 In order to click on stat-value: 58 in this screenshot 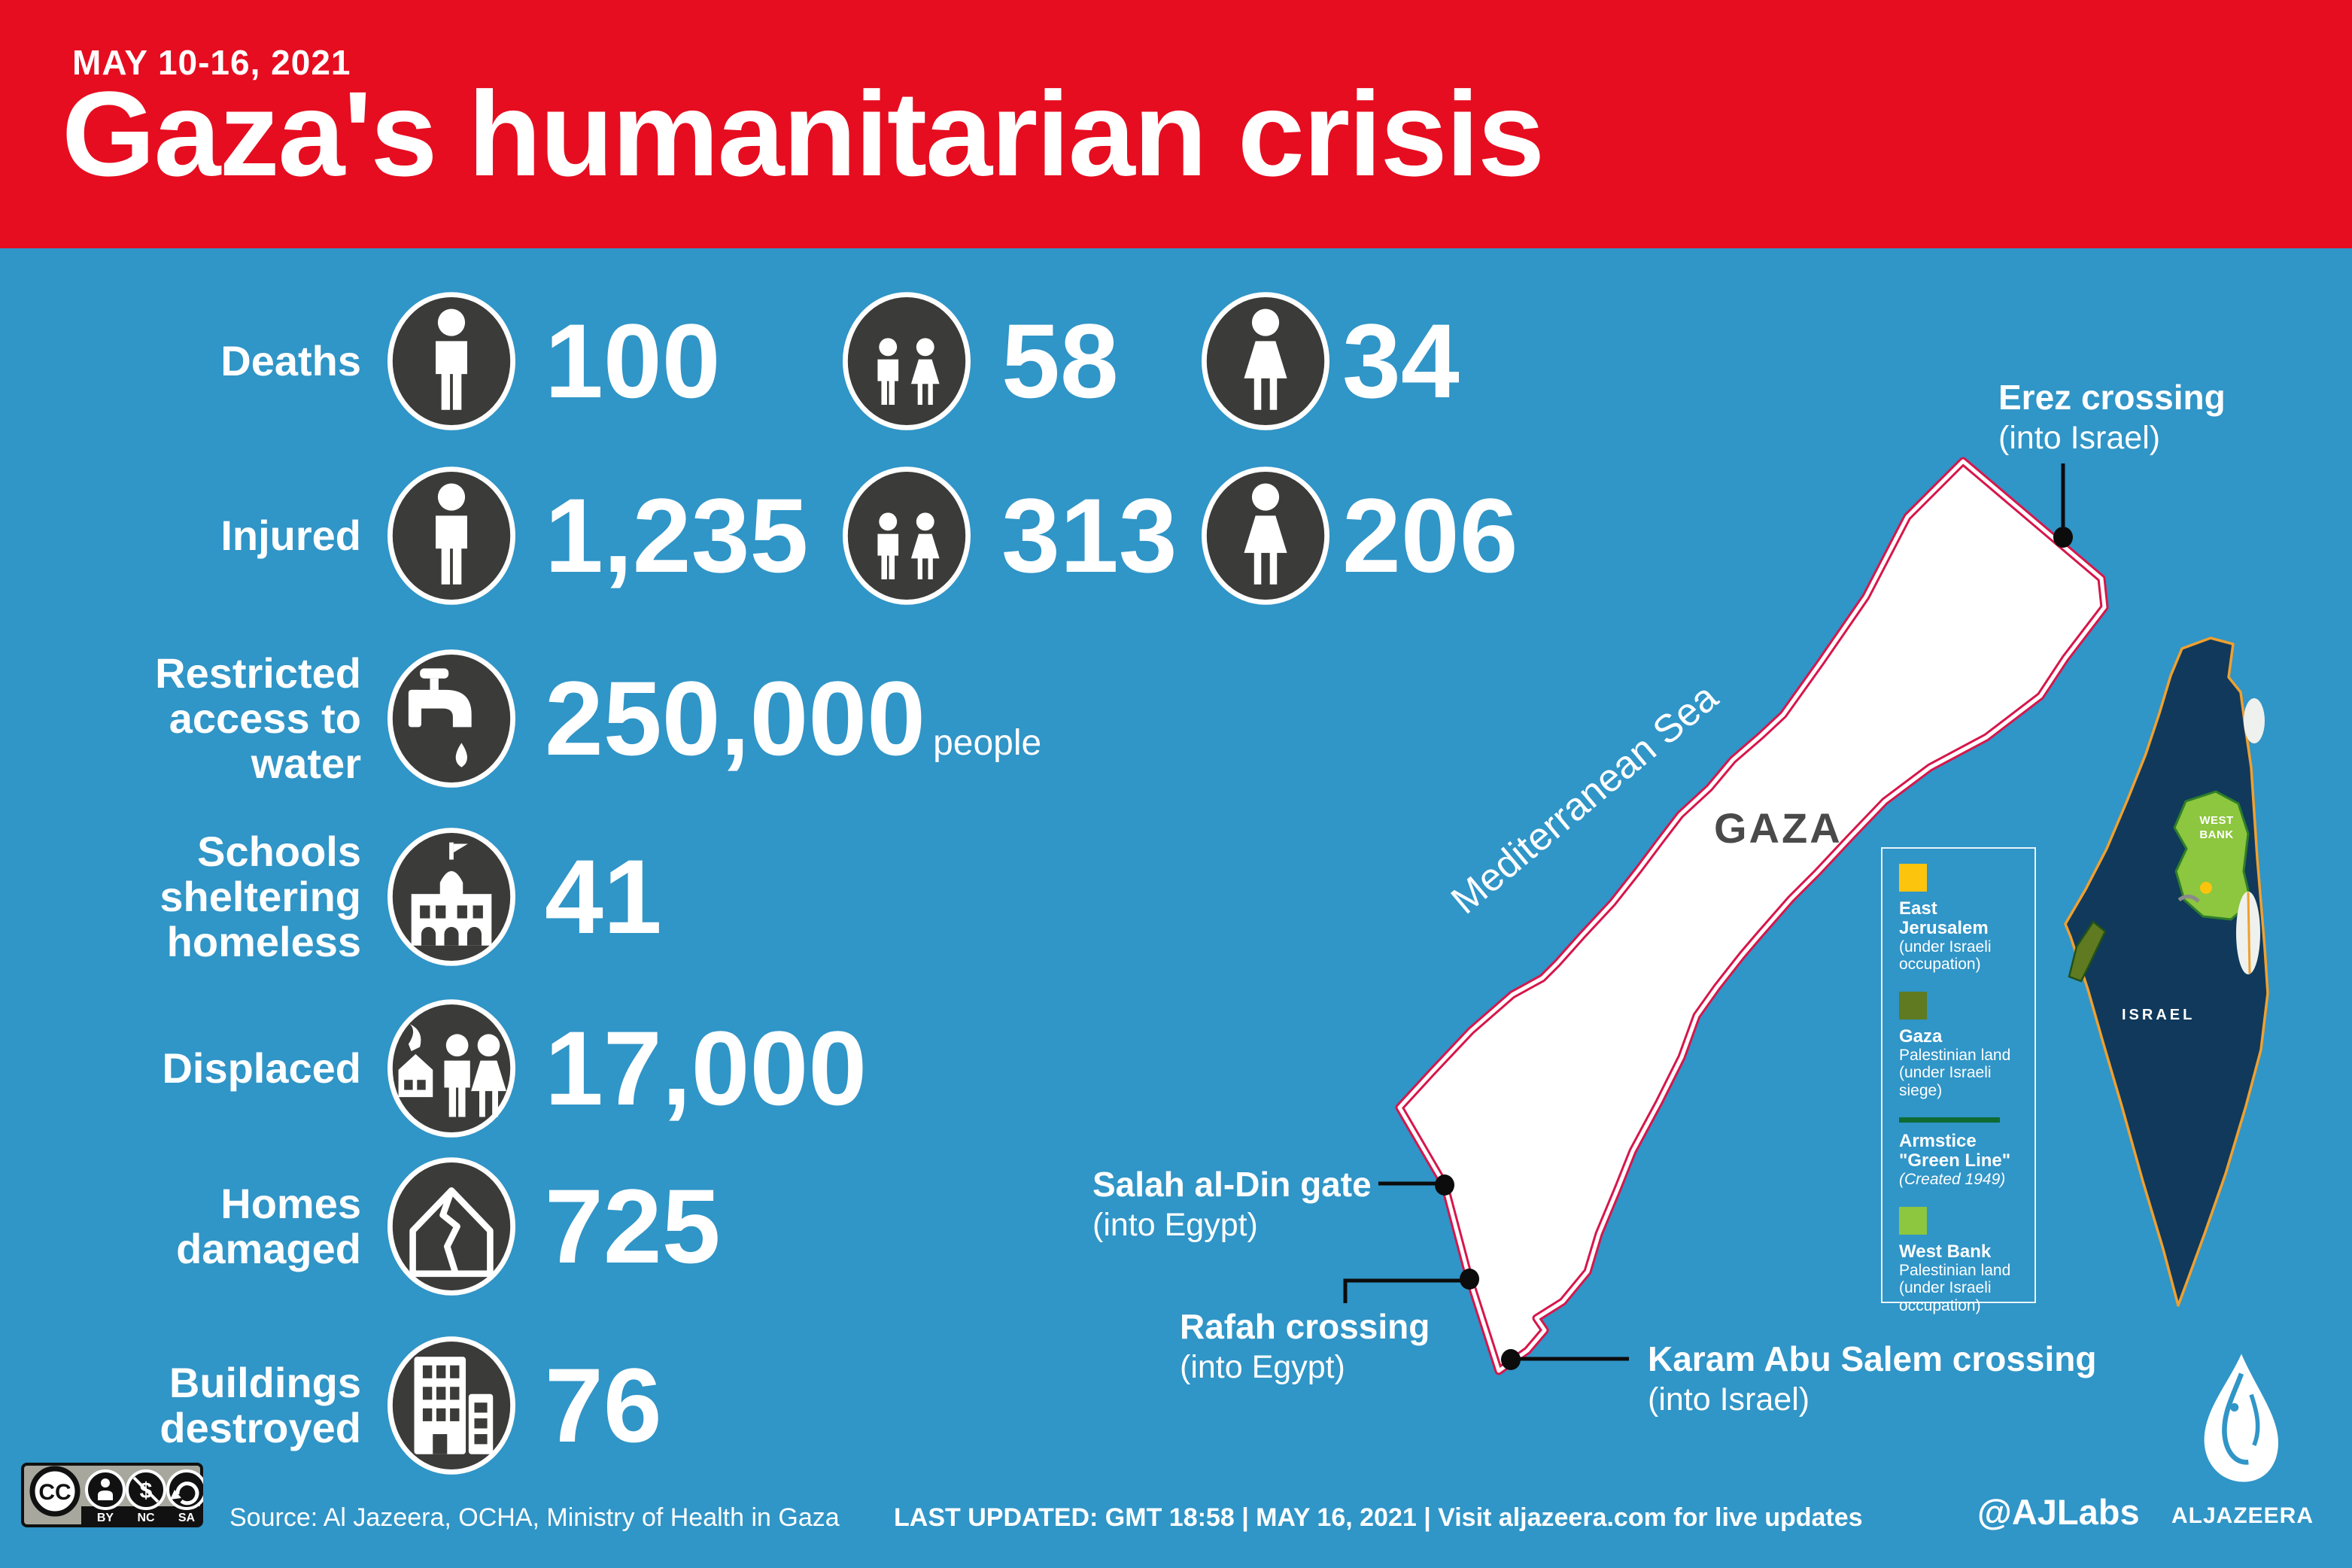, I will do `click(1060, 361)`.